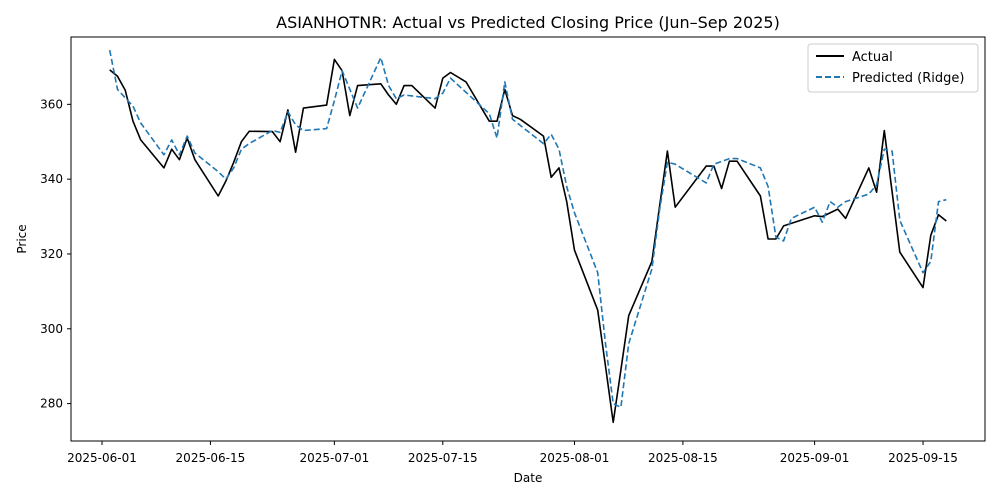  What do you see at coordinates (102, 458) in the screenshot?
I see `x-tick-label: 2025-06-01` at bounding box center [102, 458].